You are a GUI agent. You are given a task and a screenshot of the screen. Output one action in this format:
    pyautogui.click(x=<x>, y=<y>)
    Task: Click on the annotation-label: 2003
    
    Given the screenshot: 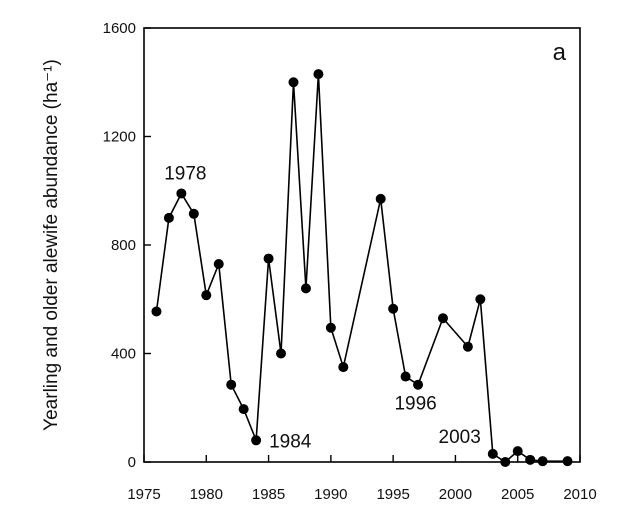 What is the action you would take?
    pyautogui.click(x=460, y=437)
    